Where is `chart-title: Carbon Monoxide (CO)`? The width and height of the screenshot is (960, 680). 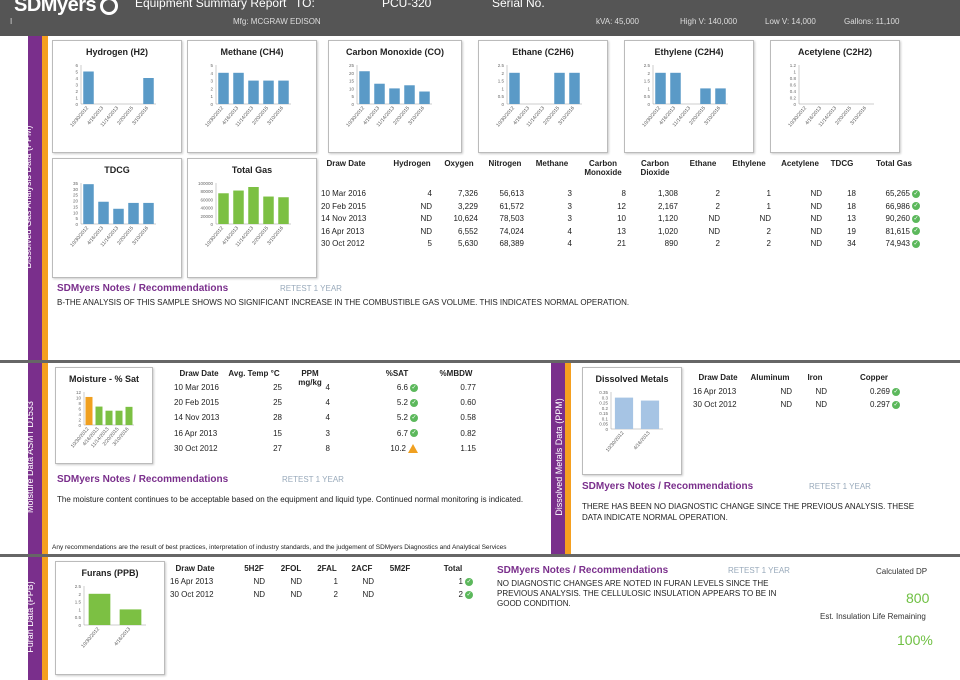 chart-title: Carbon Monoxide (CO) is located at coordinates (395, 52).